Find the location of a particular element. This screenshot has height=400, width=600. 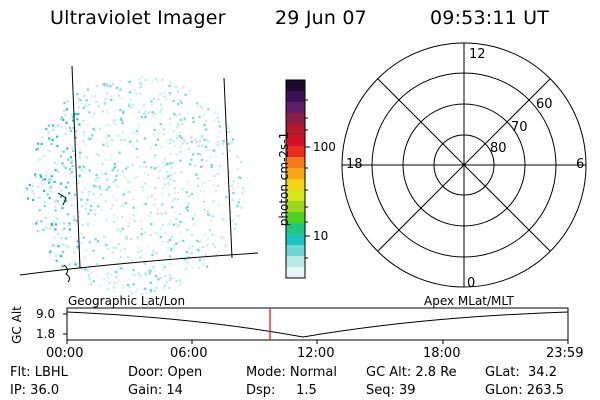

colorbar-band is located at coordinates (295, 207).